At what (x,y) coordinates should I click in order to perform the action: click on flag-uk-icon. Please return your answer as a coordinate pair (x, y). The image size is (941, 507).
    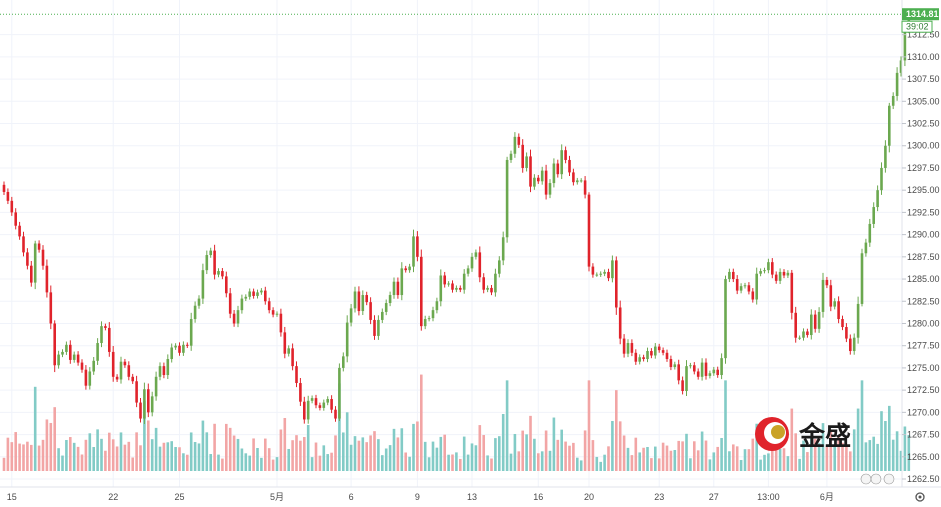
    Looking at the image, I should click on (876, 479).